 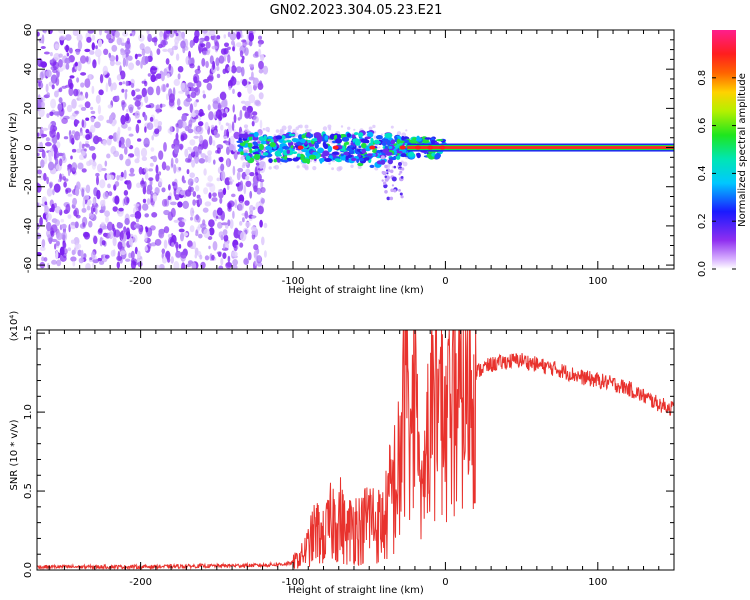 I want to click on spectrogram-x-tick-label: -100, so click(x=293, y=281).